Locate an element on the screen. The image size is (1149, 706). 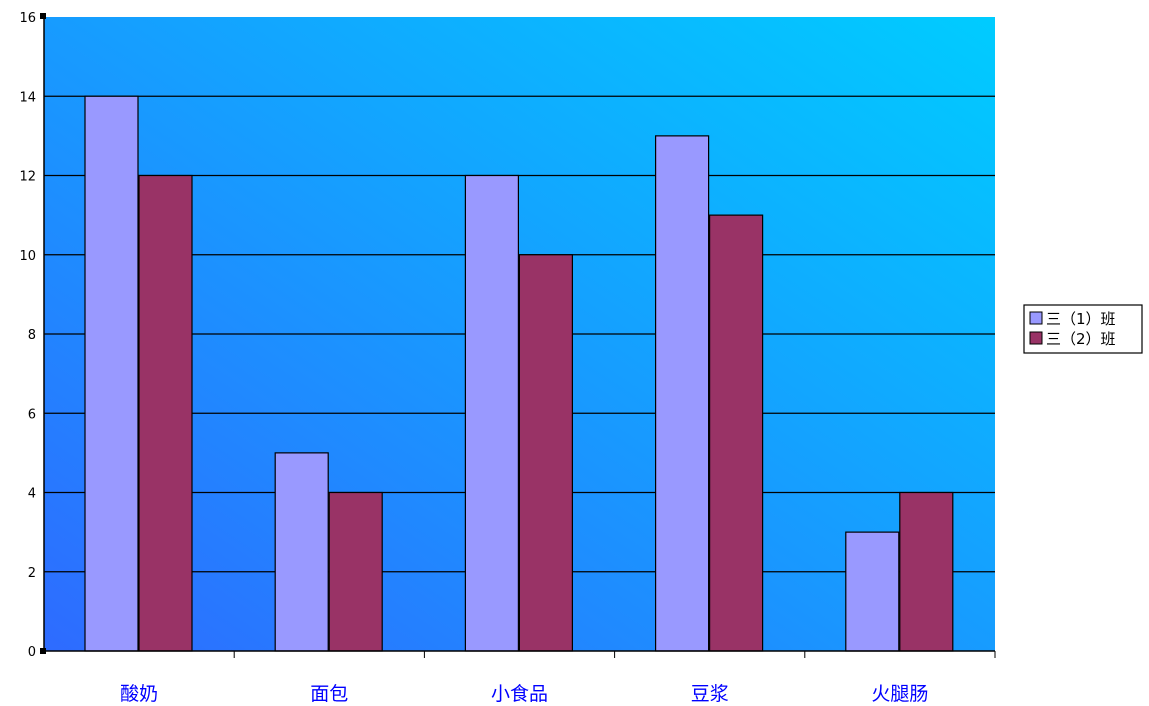
x-tick-label: 小食品 is located at coordinates (519, 694).